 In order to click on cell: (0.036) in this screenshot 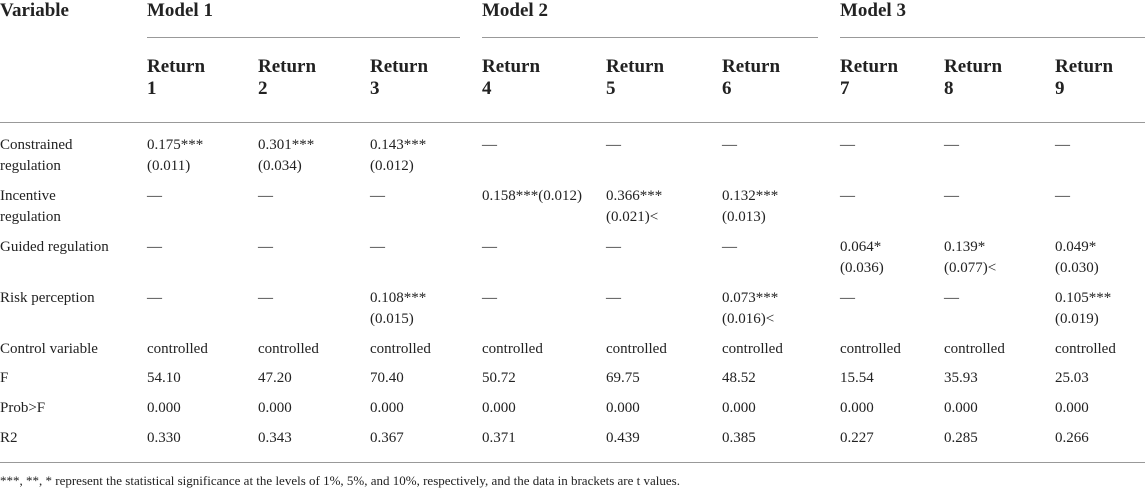, I will do `click(862, 268)`.